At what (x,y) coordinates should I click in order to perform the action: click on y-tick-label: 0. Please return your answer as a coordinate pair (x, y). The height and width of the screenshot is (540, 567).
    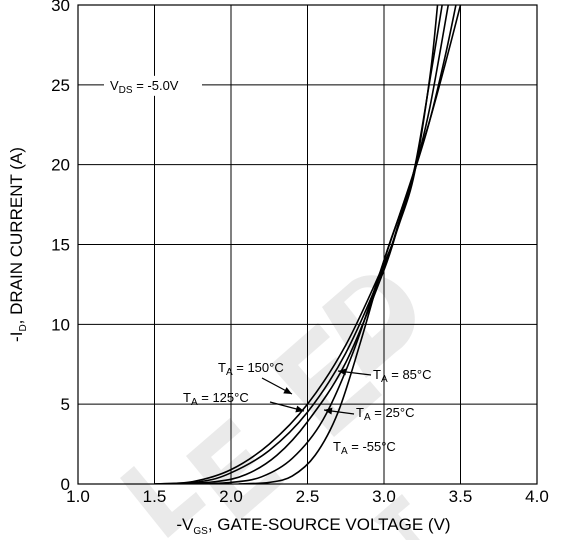
    Looking at the image, I should click on (65, 484).